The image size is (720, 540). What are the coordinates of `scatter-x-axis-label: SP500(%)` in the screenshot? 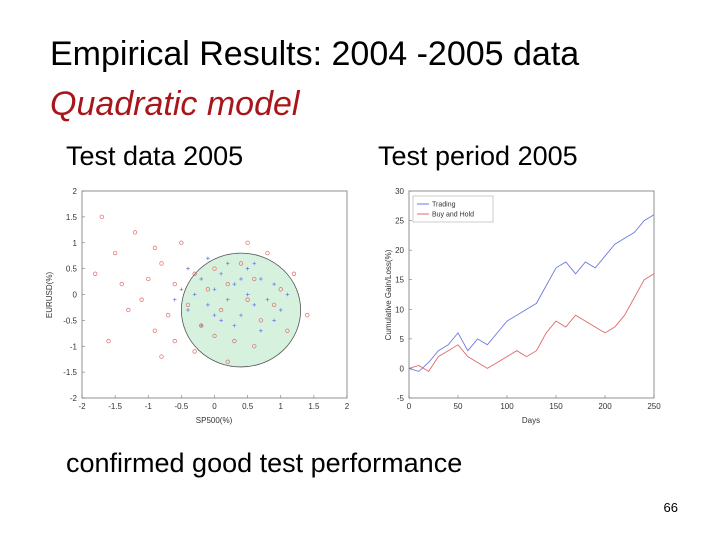 It's located at (214, 420).